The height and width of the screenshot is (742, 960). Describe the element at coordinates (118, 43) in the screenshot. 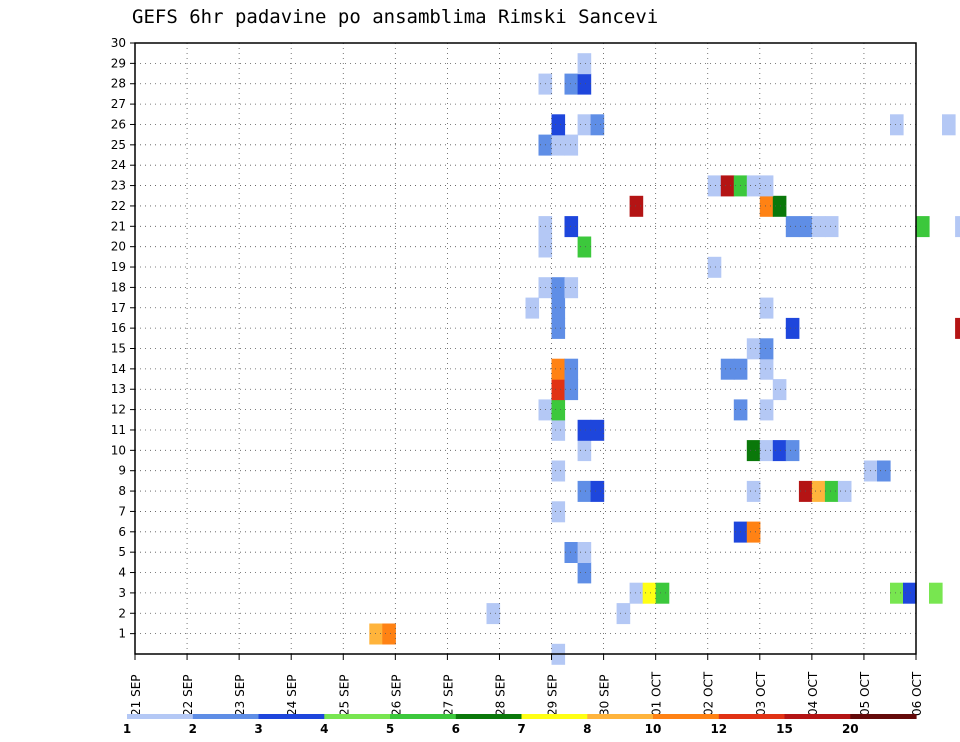

I see `y-tick-label: 30` at that location.